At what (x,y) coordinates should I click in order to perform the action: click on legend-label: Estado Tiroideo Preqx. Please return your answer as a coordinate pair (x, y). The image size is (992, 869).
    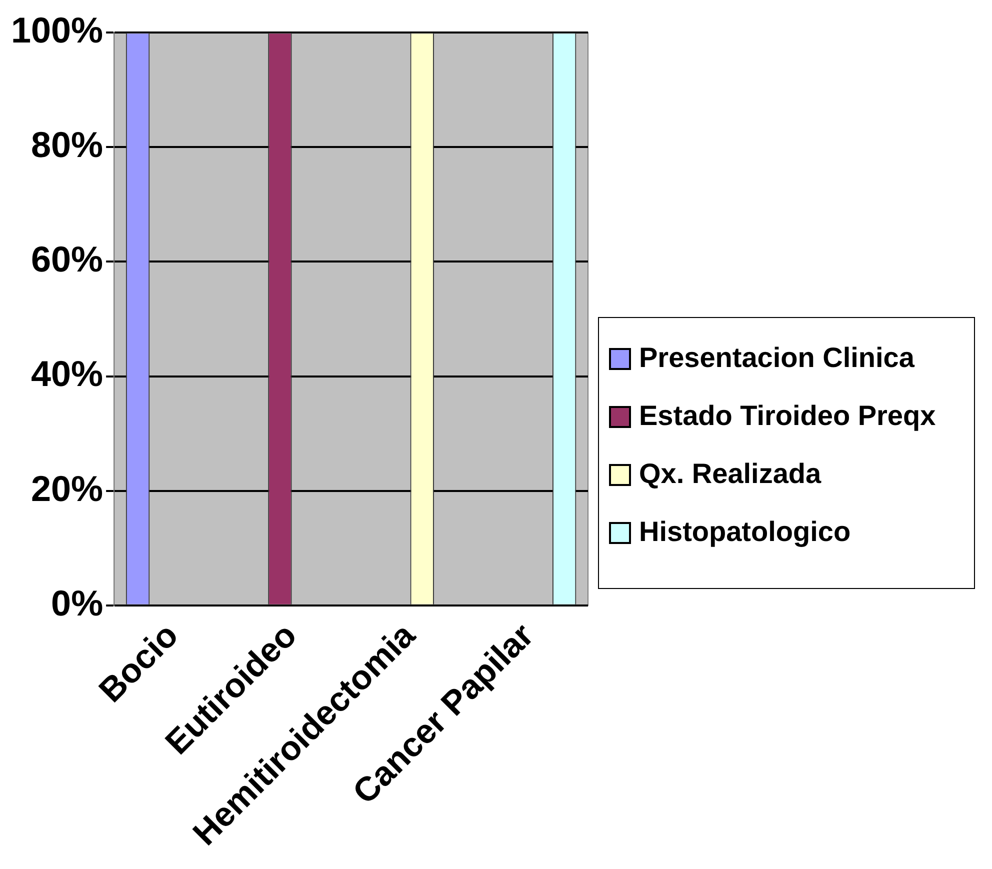
    Looking at the image, I should click on (787, 416).